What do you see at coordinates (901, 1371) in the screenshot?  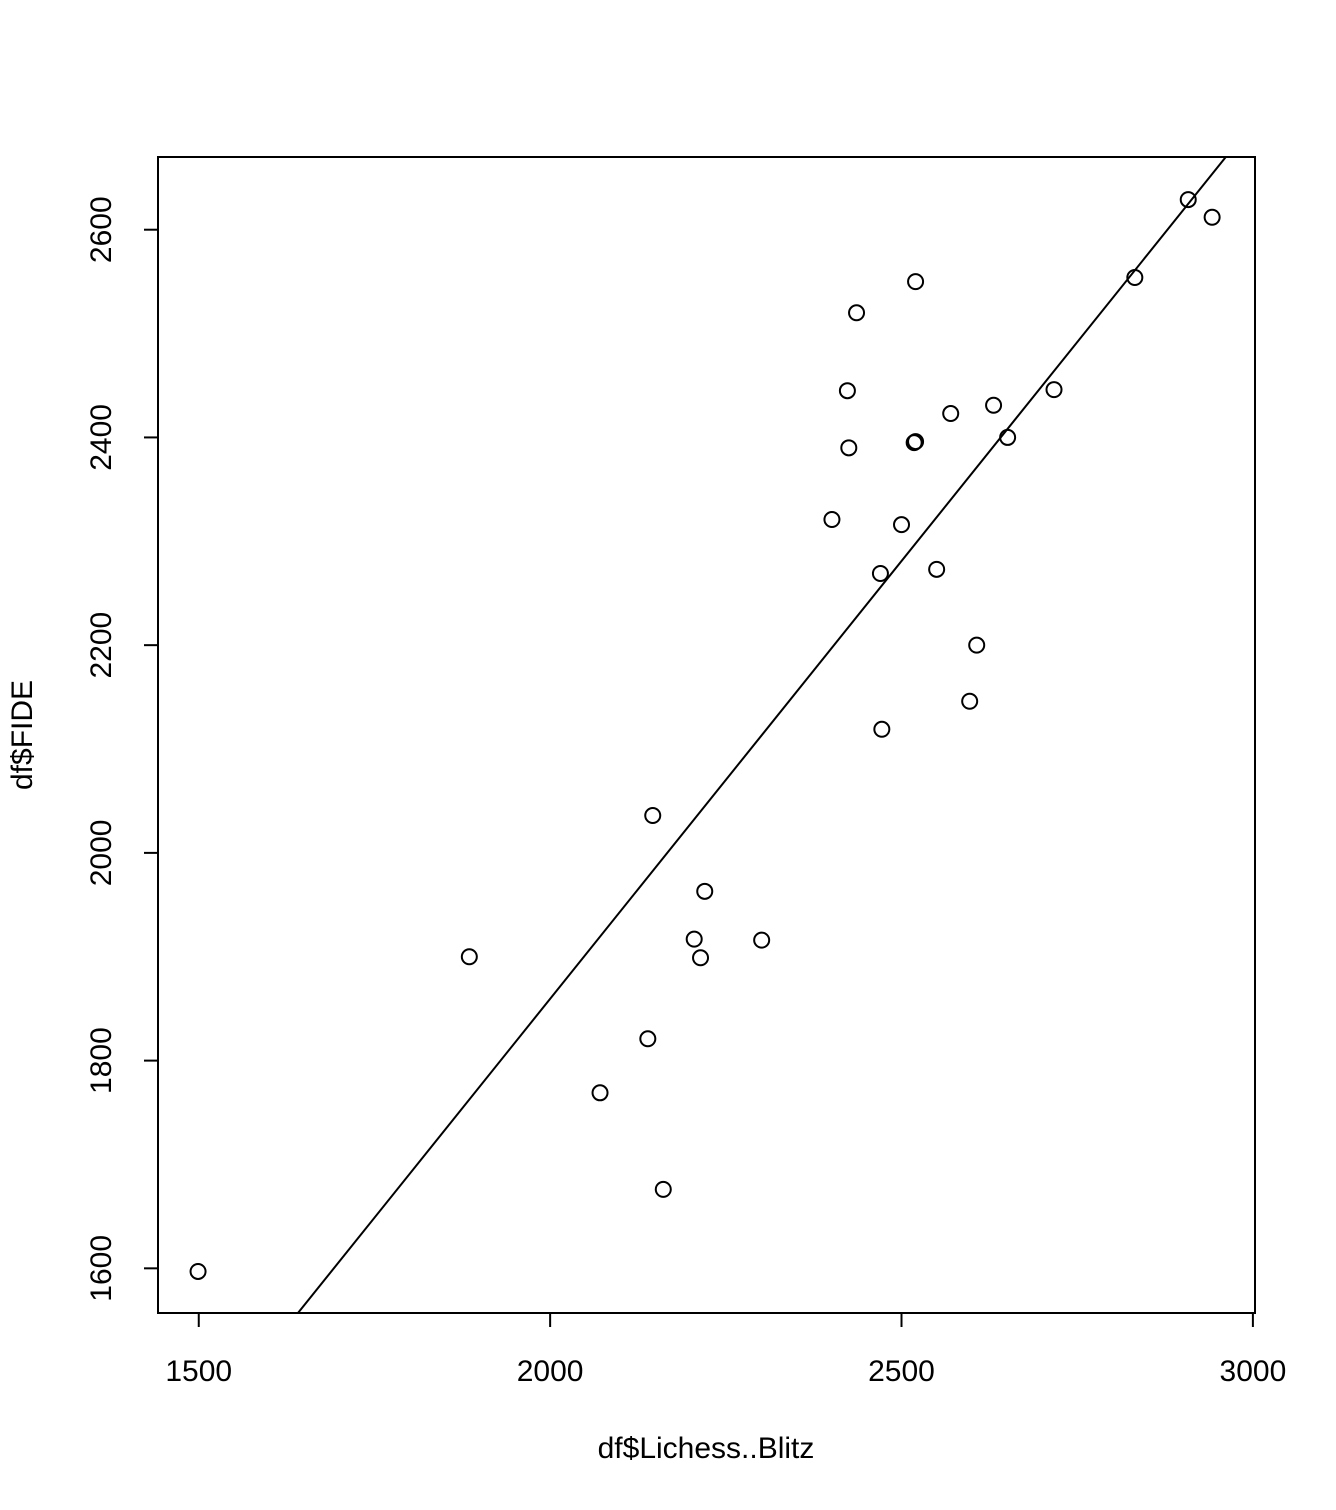 I see `x-tick-label: 2500` at bounding box center [901, 1371].